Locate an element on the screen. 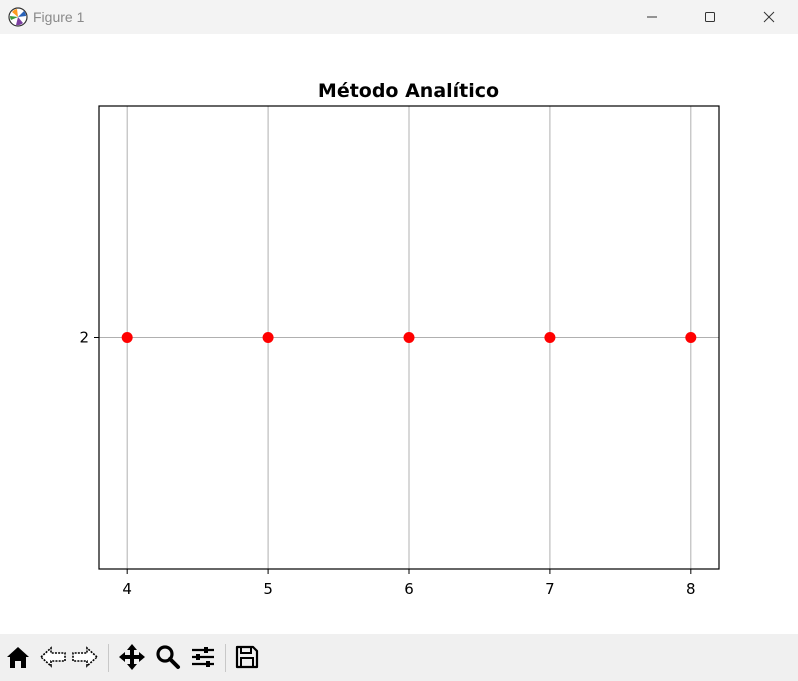 The height and width of the screenshot is (681, 798). back-button is located at coordinates (53, 657).